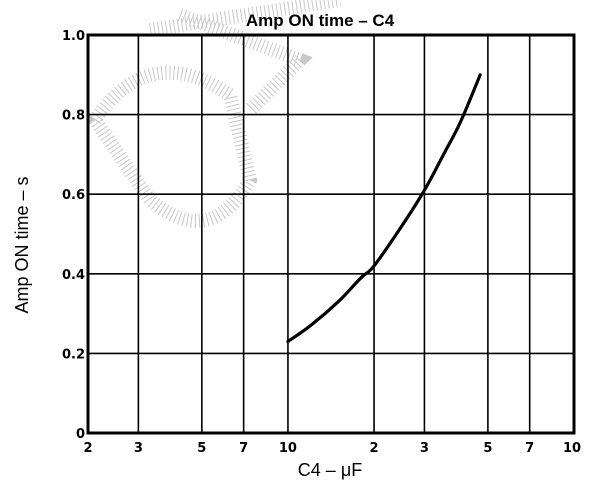 The height and width of the screenshot is (483, 589). I want to click on y-tick-label: 0.2, so click(73, 354).